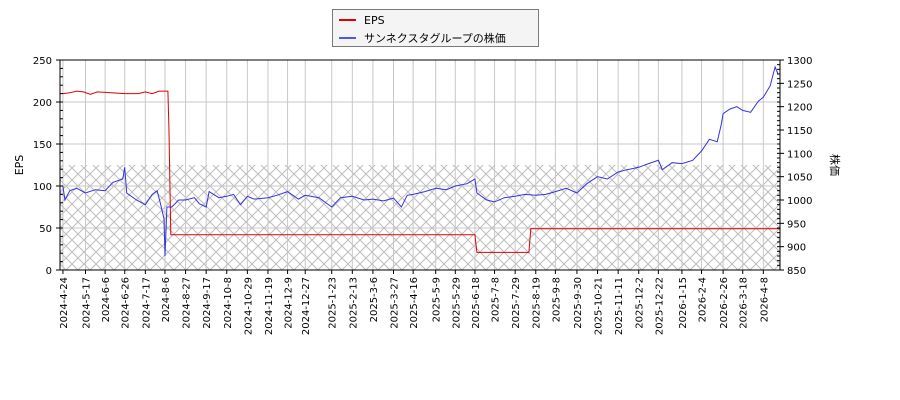  I want to click on svg-text: 2025-5-9, so click(437, 299).